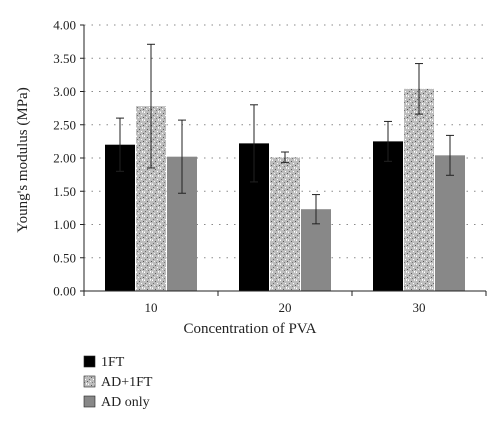 This screenshot has height=432, width=500. What do you see at coordinates (64, 124) in the screenshot?
I see `y-tick-label: 2.50` at bounding box center [64, 124].